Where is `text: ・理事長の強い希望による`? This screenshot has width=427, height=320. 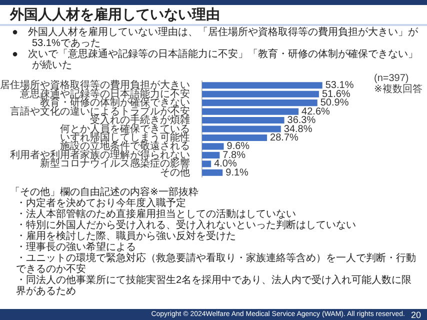 text: ・理事長の強い希望による is located at coordinates (75, 247).